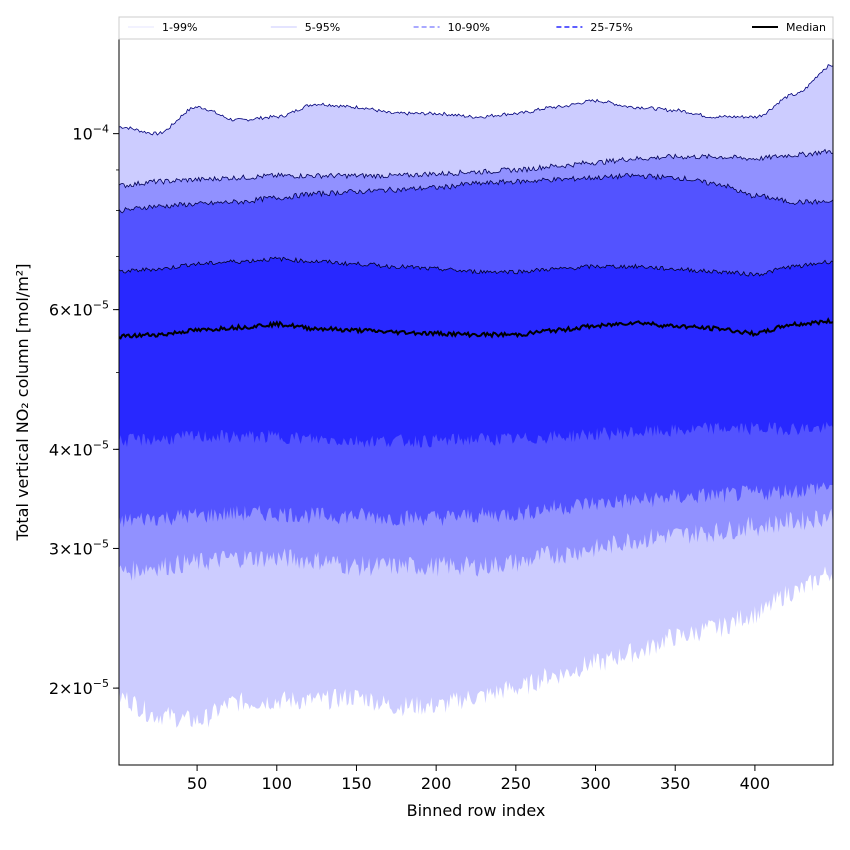 This screenshot has width=850, height=850. What do you see at coordinates (79, 448) in the screenshot?
I see `y-tick-label: 4×10⁻⁵` at bounding box center [79, 448].